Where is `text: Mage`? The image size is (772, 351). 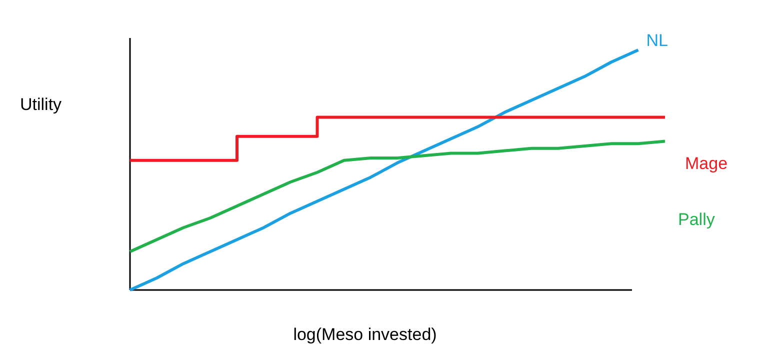
text: Mage is located at coordinates (706, 164).